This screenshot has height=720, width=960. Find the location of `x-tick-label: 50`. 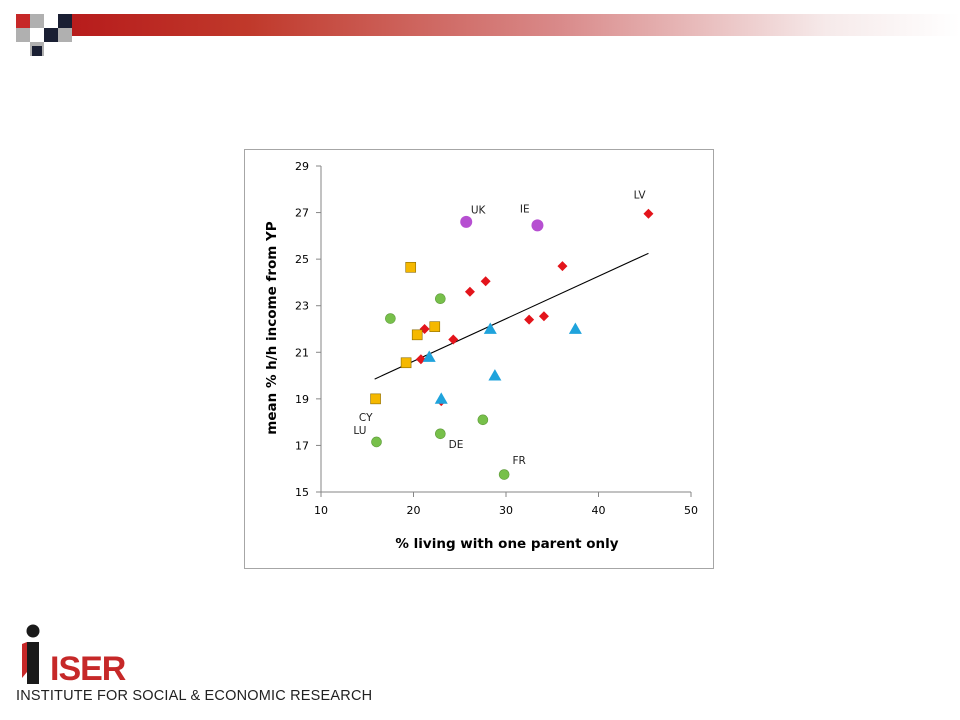

x-tick-label: 50 is located at coordinates (691, 510).